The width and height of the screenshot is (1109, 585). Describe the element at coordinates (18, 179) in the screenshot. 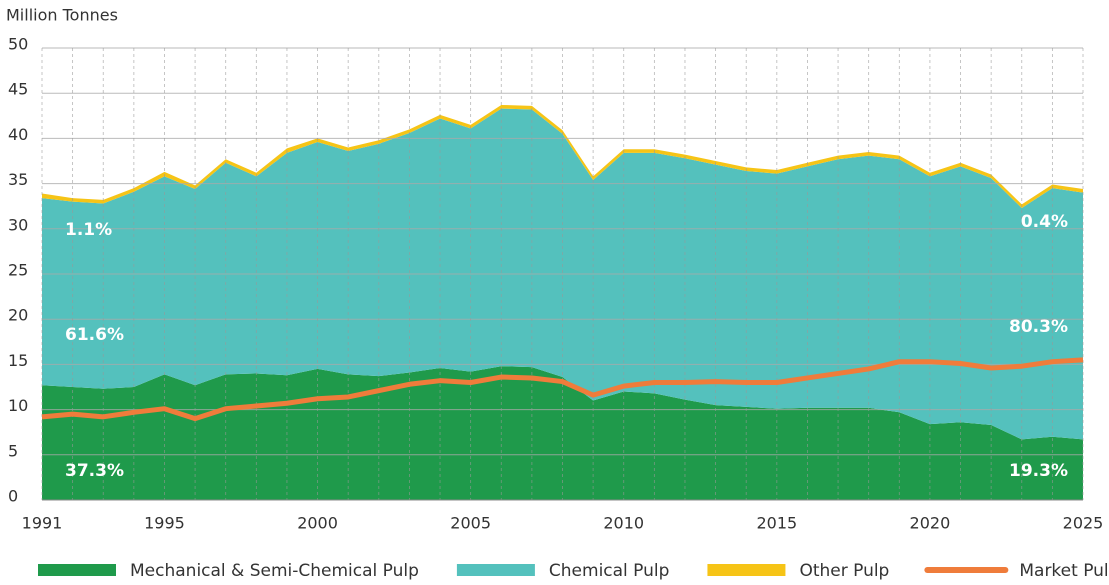

I see `y-tick-label: 35` at that location.